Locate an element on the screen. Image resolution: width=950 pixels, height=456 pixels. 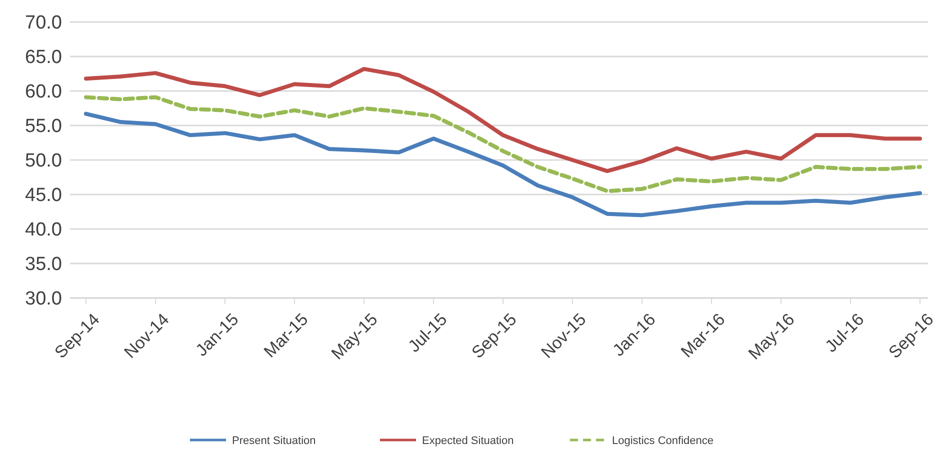
y-tick-label: 45.0 is located at coordinates (43, 195).